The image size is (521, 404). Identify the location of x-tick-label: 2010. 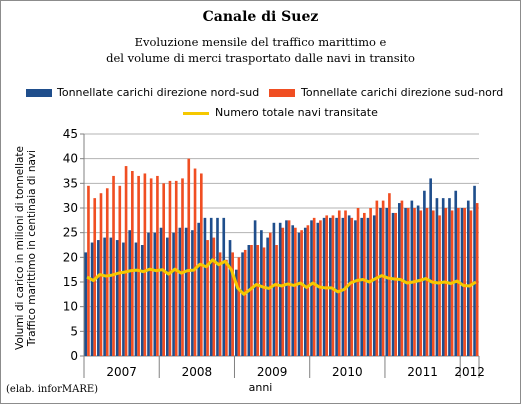
(347, 372).